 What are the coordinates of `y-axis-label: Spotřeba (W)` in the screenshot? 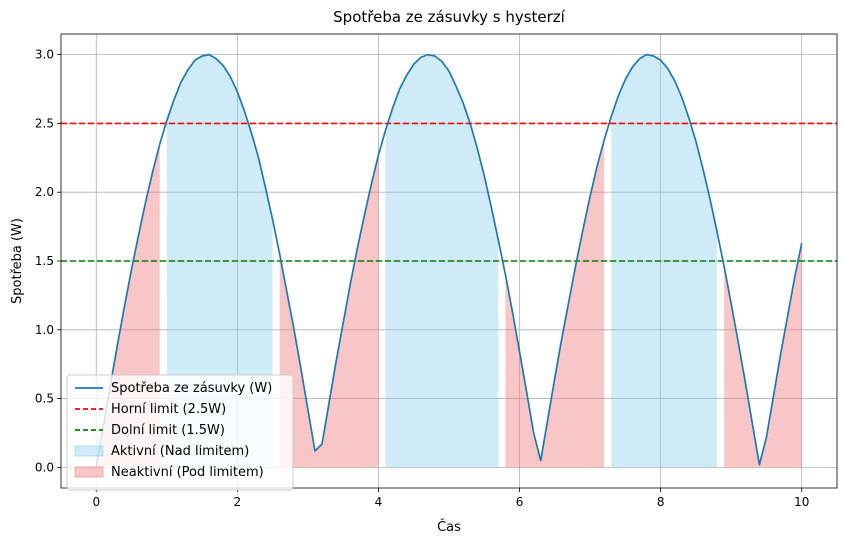 It's located at (17, 261).